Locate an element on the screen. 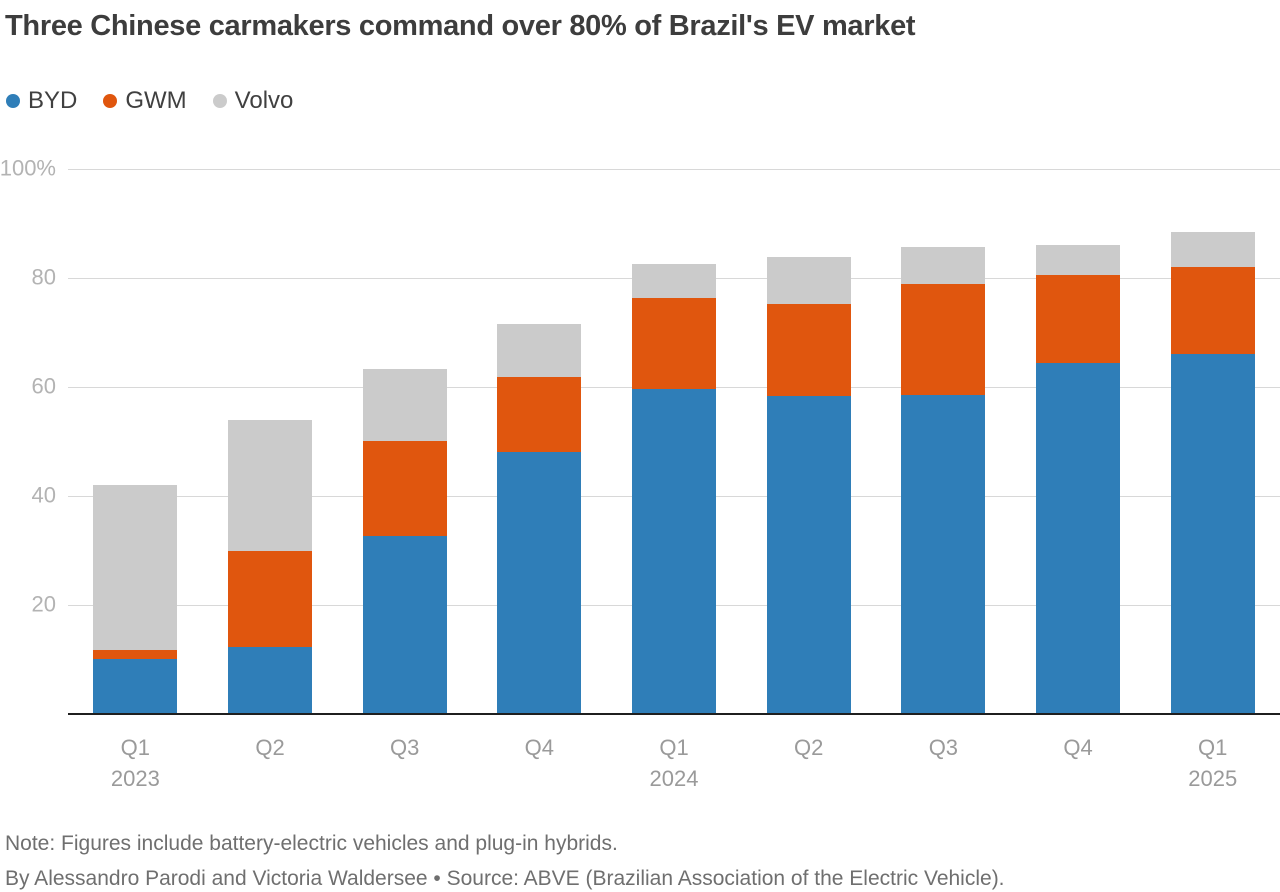 Image resolution: width=1280 pixels, height=892 pixels. bar-q1-2024-column is located at coordinates (674, 441).